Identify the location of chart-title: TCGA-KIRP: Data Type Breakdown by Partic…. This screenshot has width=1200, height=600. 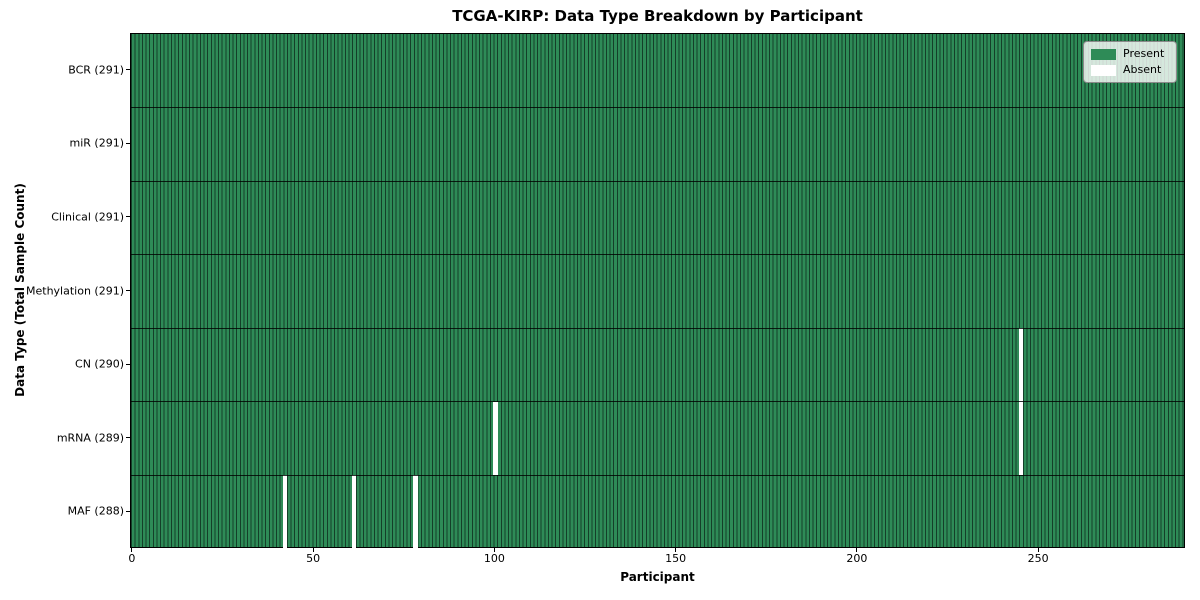
(657, 16).